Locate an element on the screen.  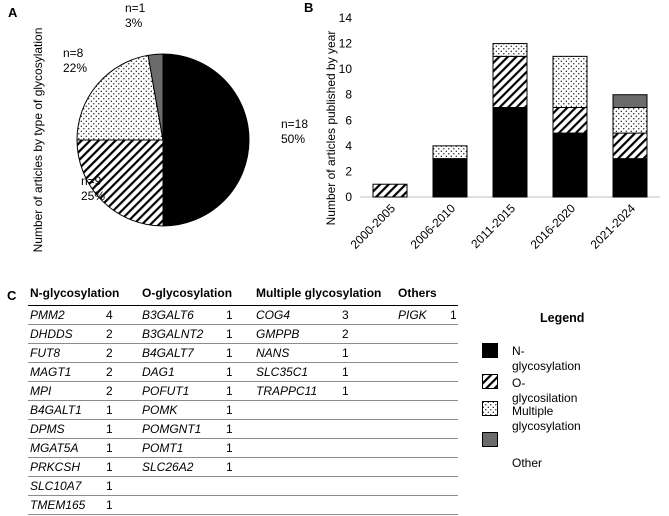
x-tick-label: 2011-2015 is located at coordinates (493, 226).